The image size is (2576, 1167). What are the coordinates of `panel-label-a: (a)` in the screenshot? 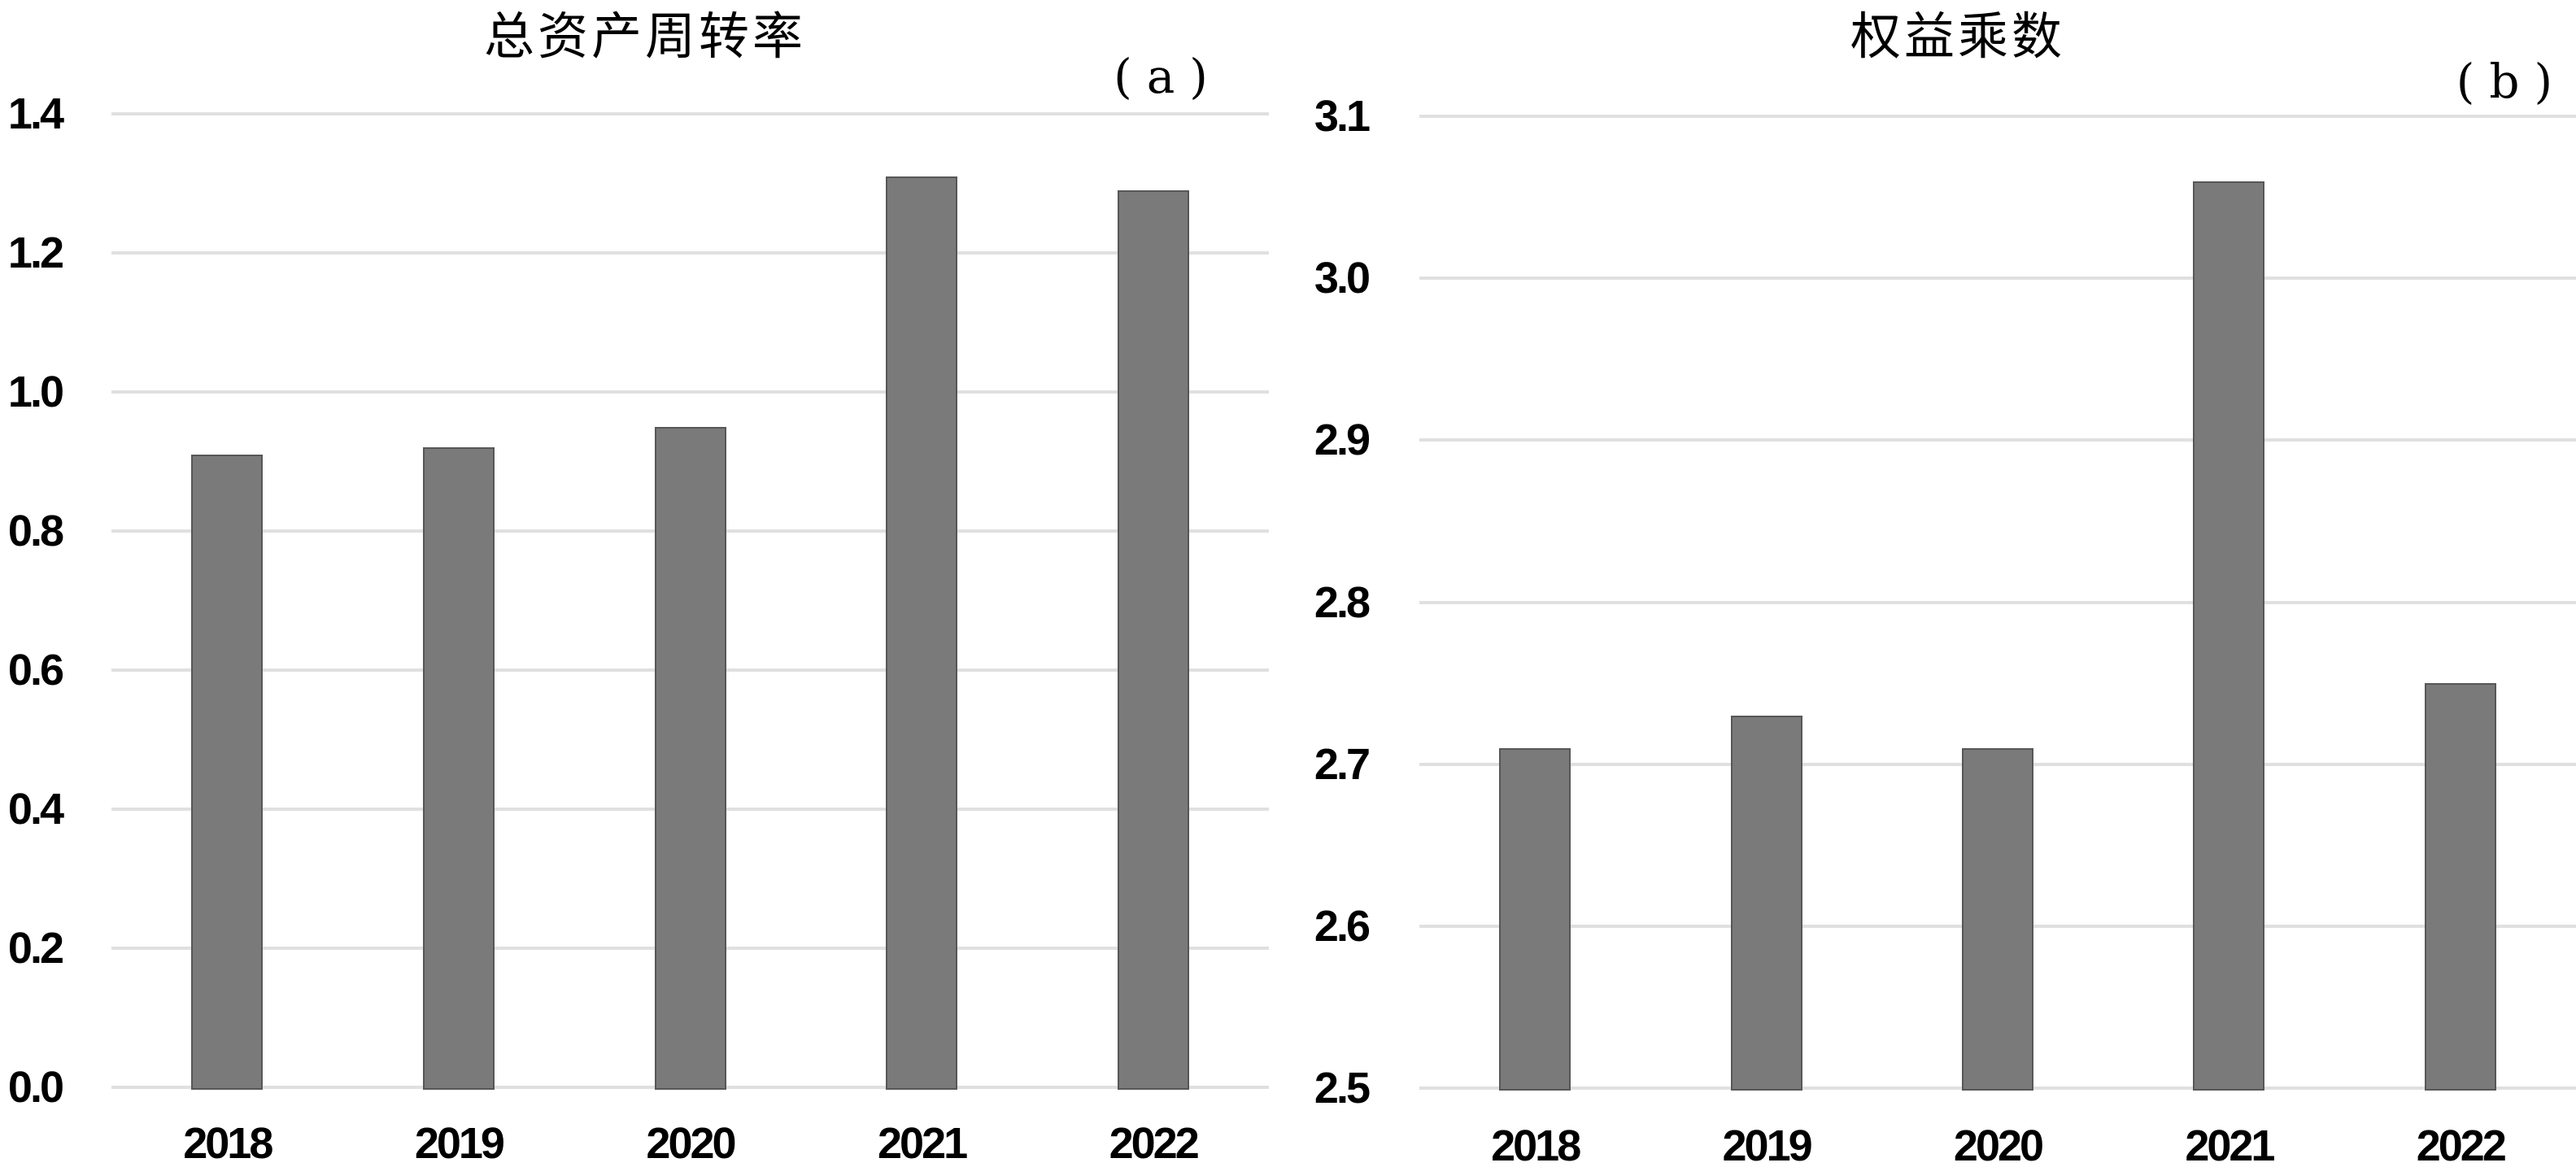 It's located at (1168, 76).